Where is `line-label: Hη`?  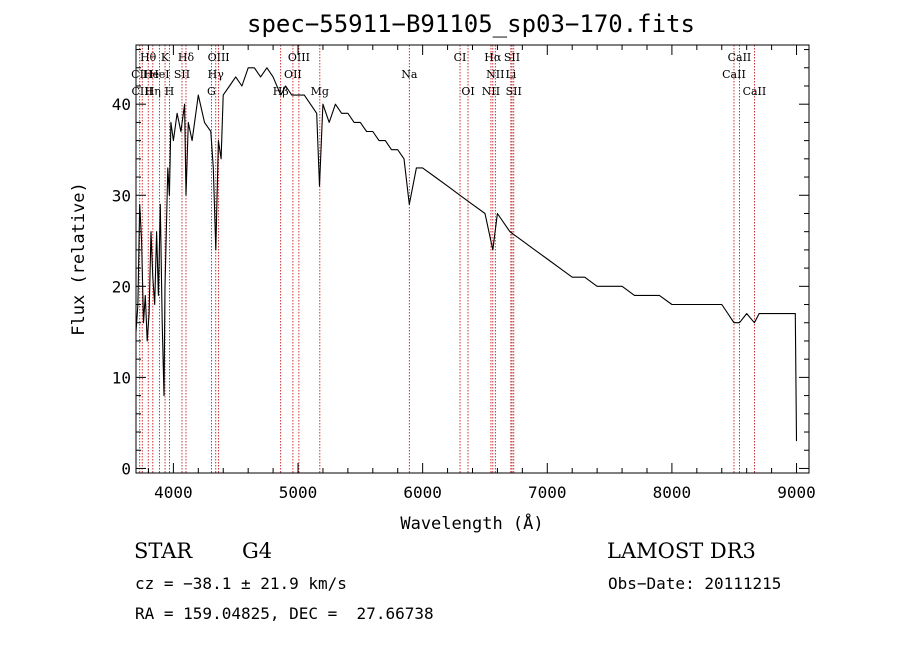
line-label: Hη is located at coordinates (153, 91).